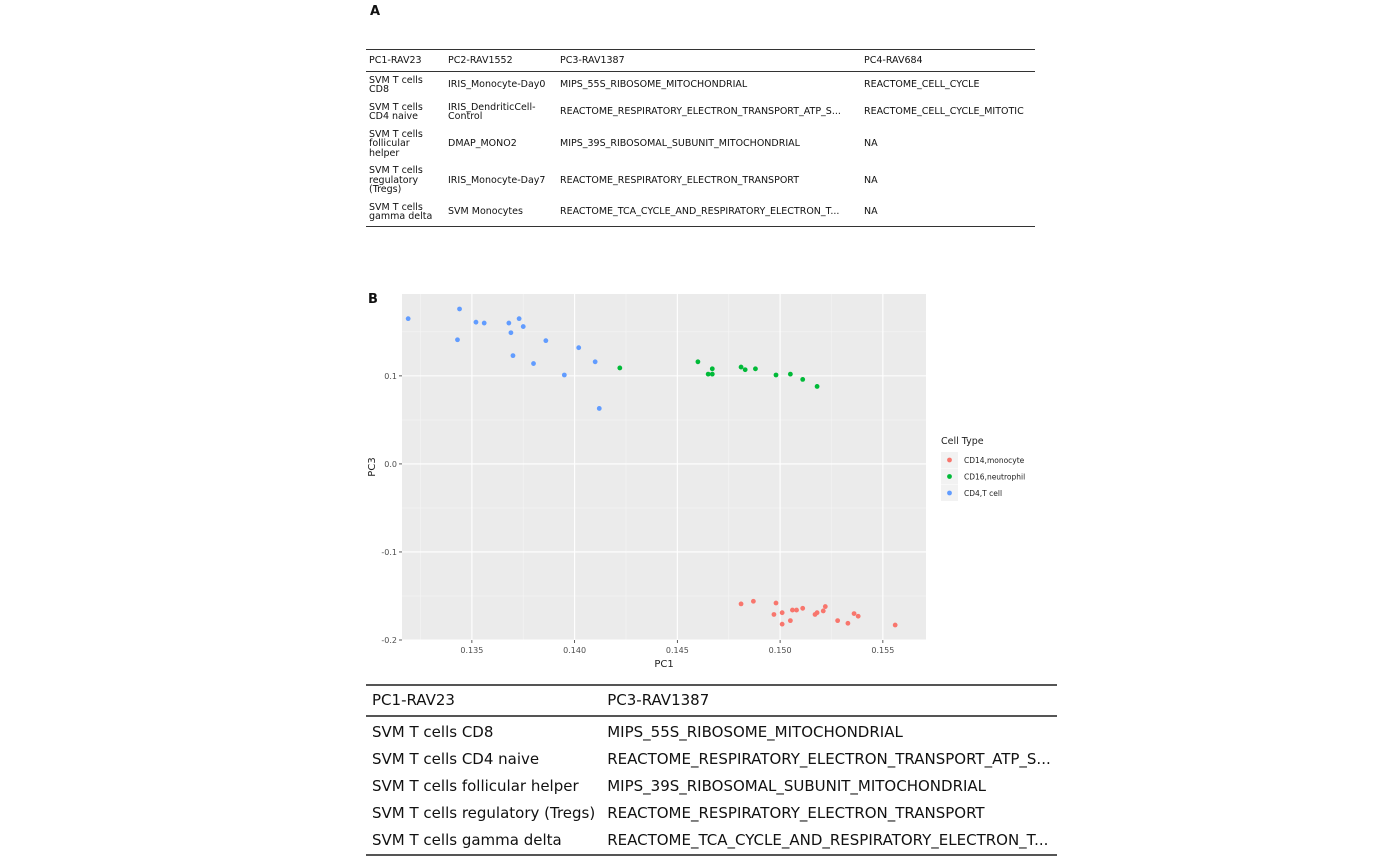 This screenshot has width=1400, height=865. I want to click on table-cell: REACTOME_CELL_CYCLE_MITOTIC, so click(944, 112).